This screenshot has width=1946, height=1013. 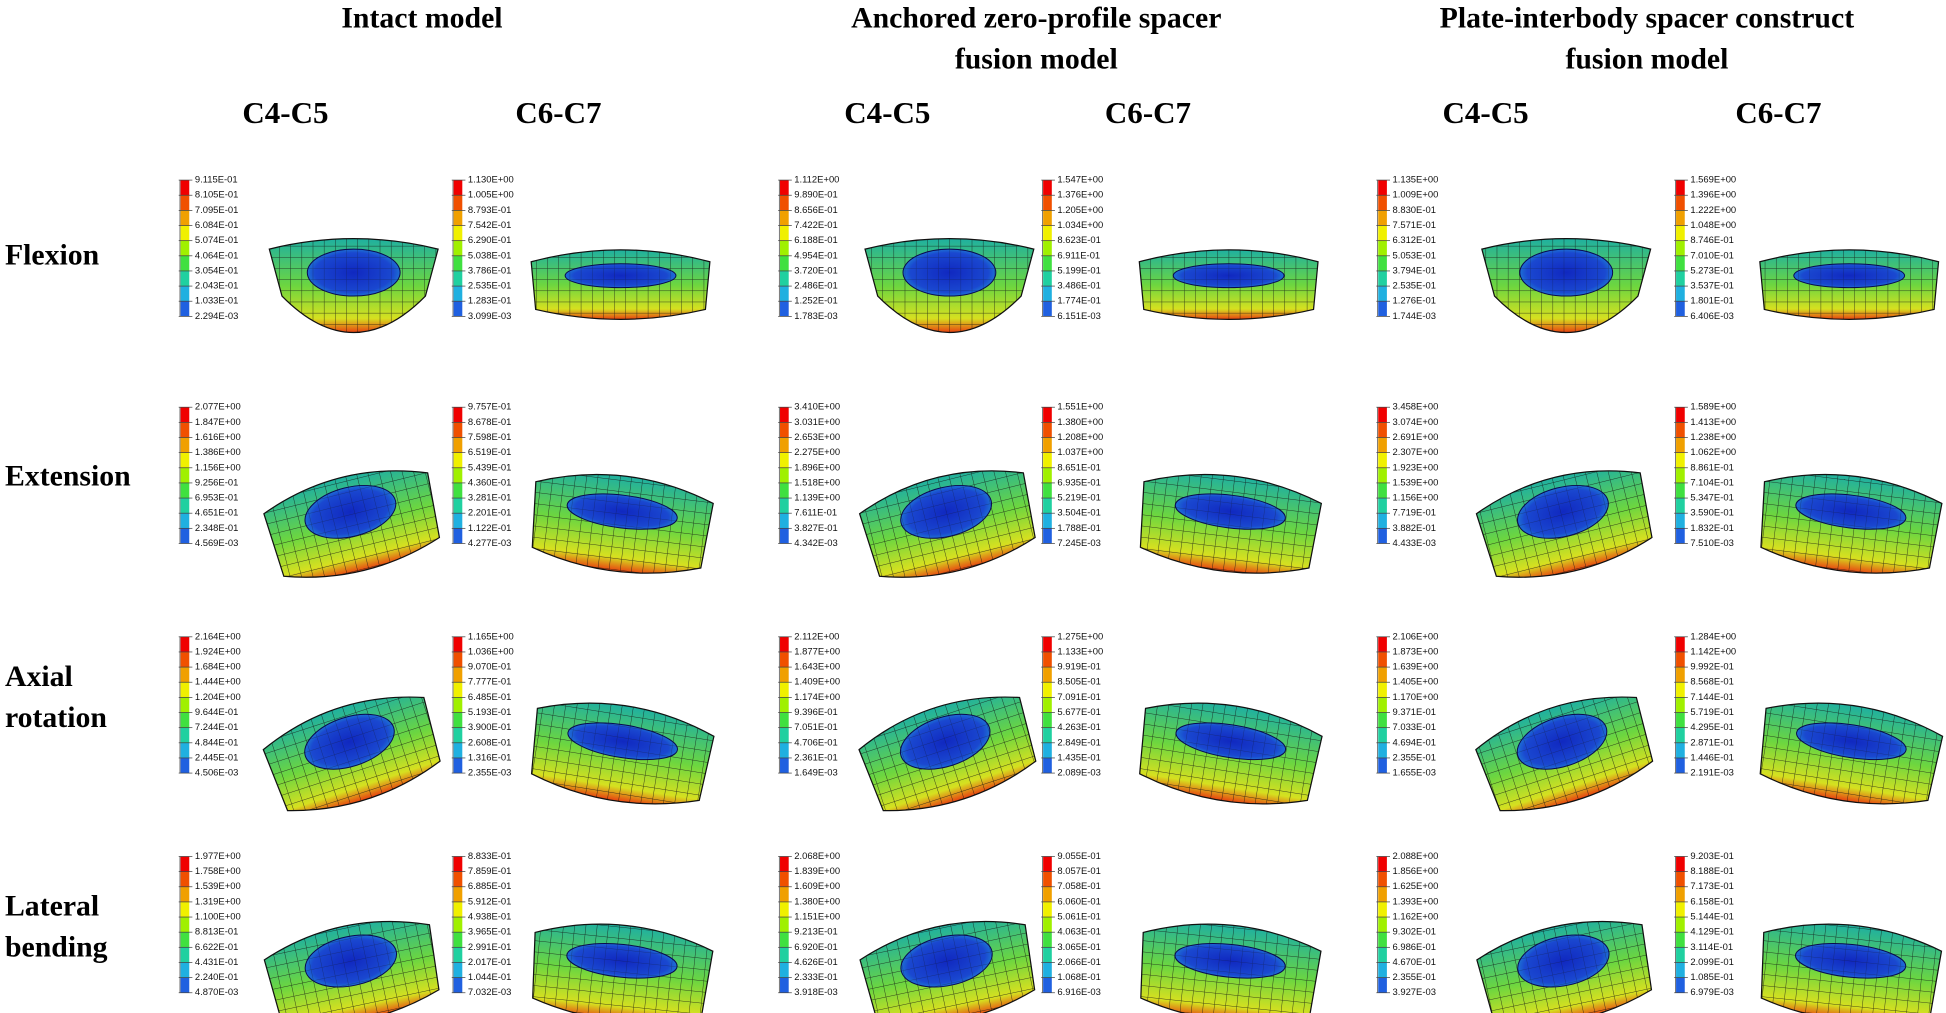 I want to click on legend-label: 1.744E-03, so click(x=1413, y=315).